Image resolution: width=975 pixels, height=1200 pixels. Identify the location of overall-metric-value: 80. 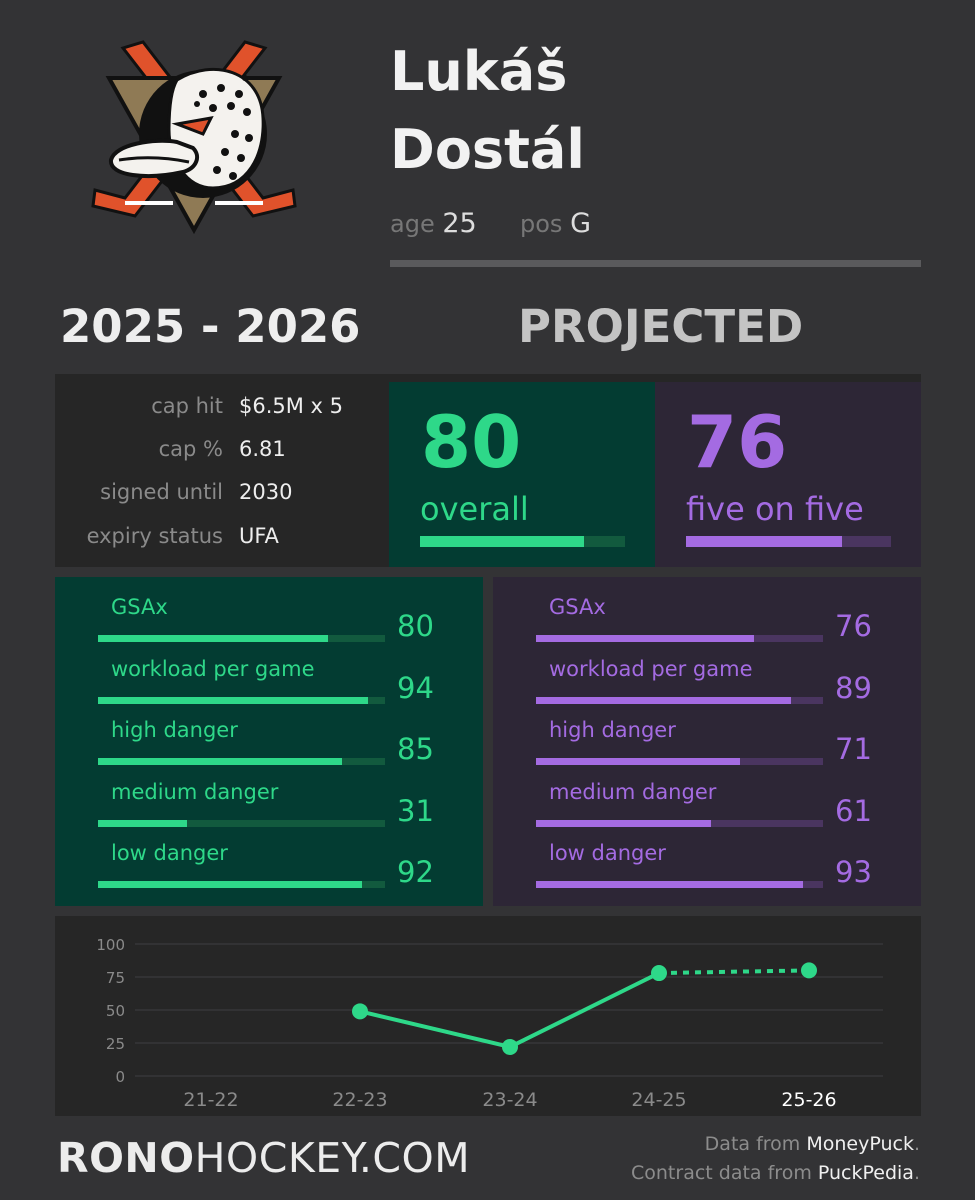
(415, 626).